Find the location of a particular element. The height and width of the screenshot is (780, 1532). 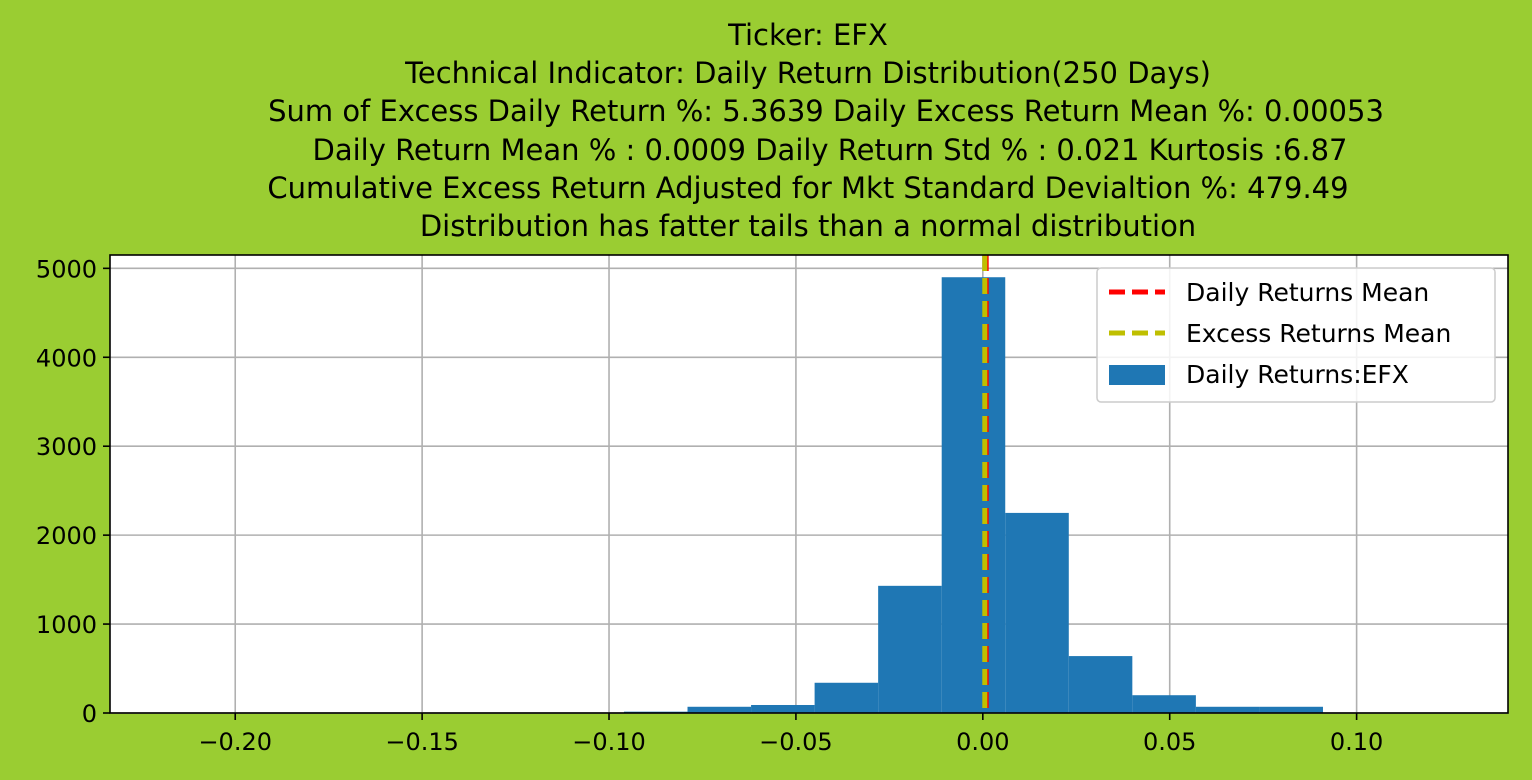

legend-bars-label: Daily Returns:EFX is located at coordinates (1297, 374).